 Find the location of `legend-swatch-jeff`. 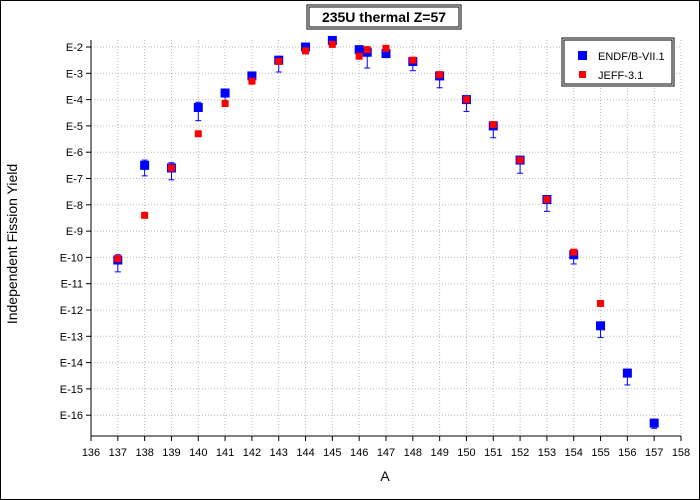

legend-swatch-jeff is located at coordinates (582, 74).